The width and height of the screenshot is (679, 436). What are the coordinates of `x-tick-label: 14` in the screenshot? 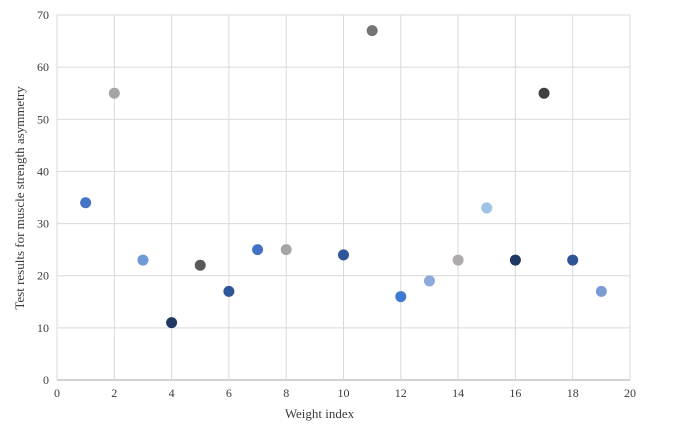 It's located at (458, 393).